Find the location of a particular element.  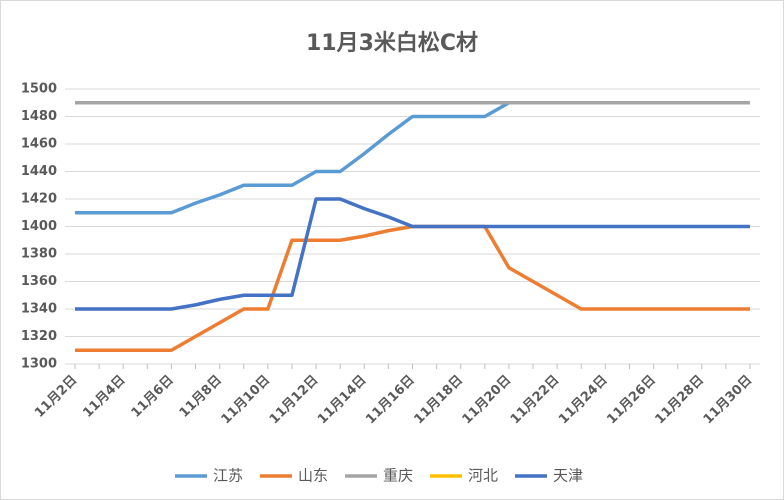

y-tick-label: 1500 is located at coordinates (39, 89).